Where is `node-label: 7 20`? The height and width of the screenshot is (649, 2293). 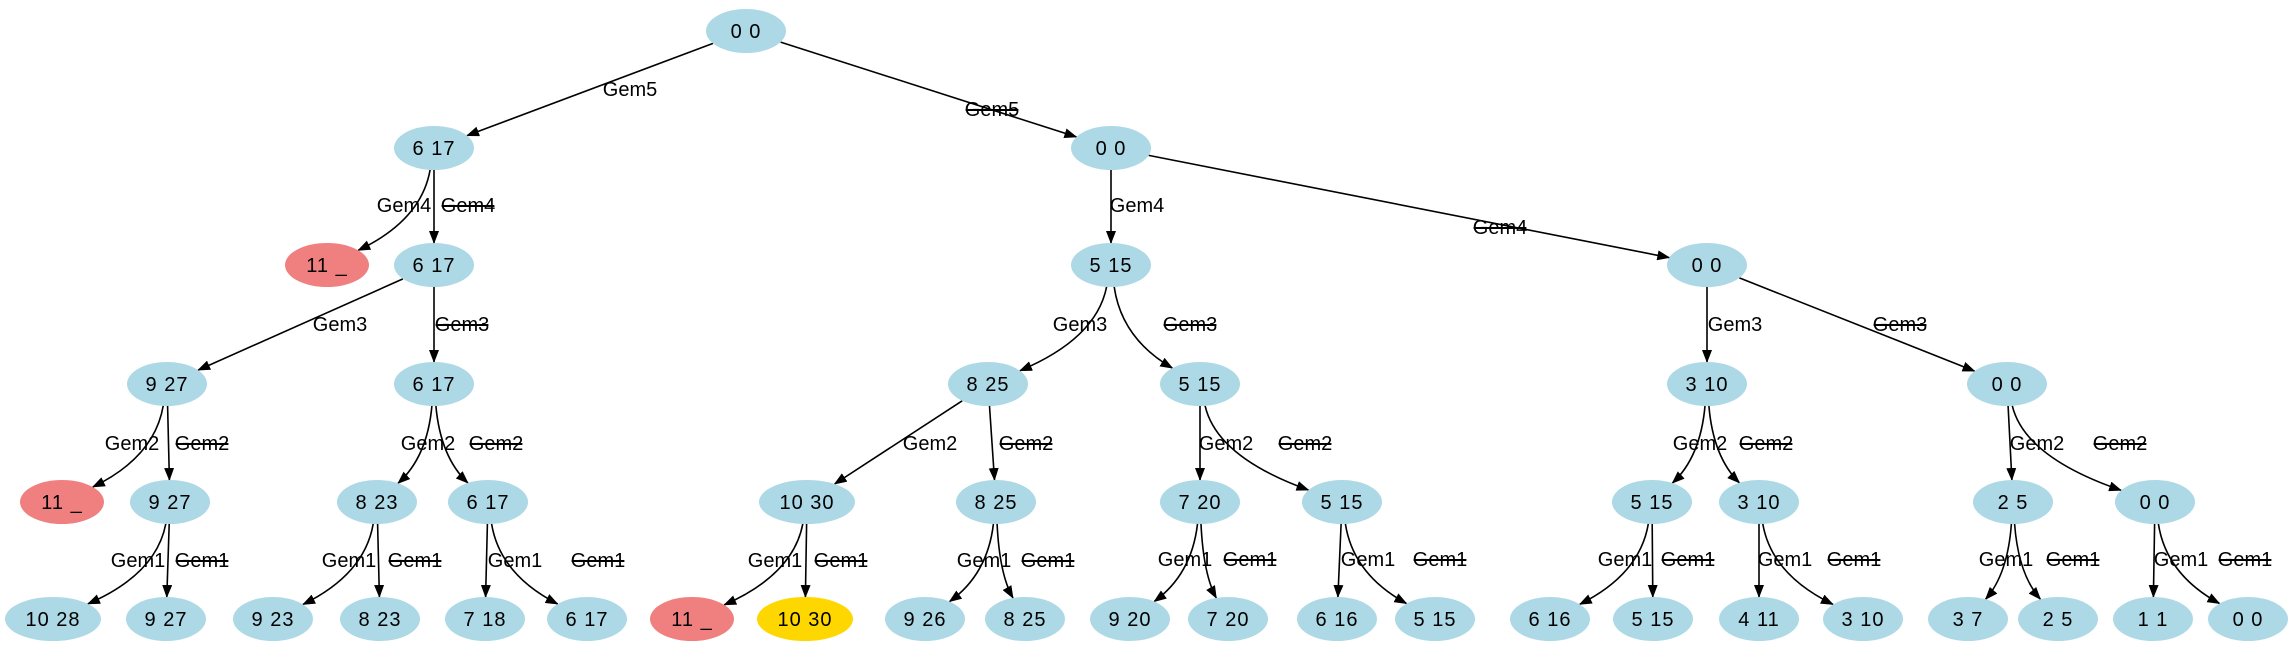 node-label: 7 20 is located at coordinates (1228, 620).